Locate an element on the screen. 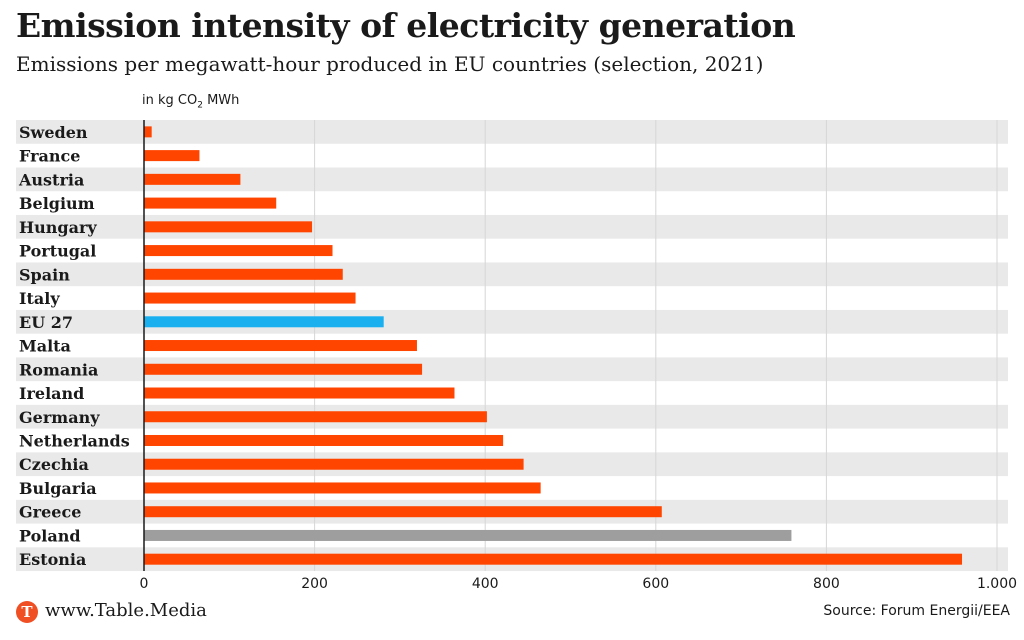 This screenshot has height=640, width=1024. category-label: Poland is located at coordinates (50, 535).